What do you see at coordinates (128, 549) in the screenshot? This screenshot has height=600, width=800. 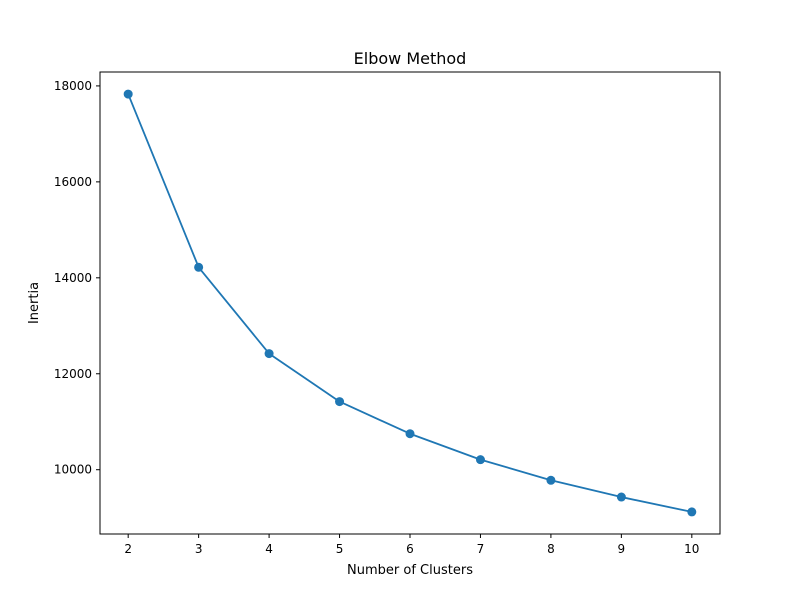 I see `x-tick-label: 2` at bounding box center [128, 549].